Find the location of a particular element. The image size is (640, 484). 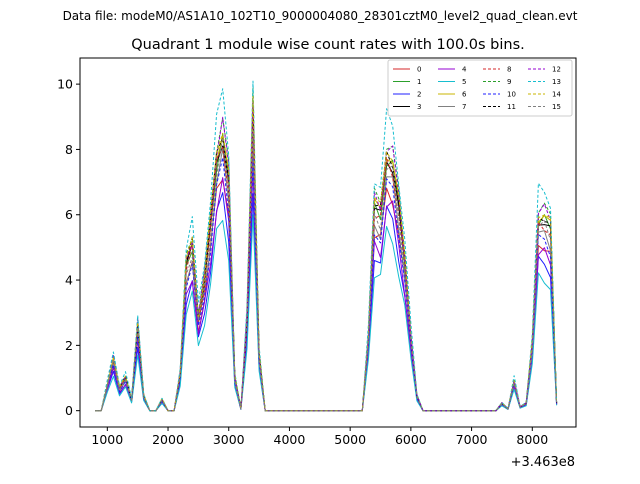

x-tick-label: 8000 is located at coordinates (532, 439).